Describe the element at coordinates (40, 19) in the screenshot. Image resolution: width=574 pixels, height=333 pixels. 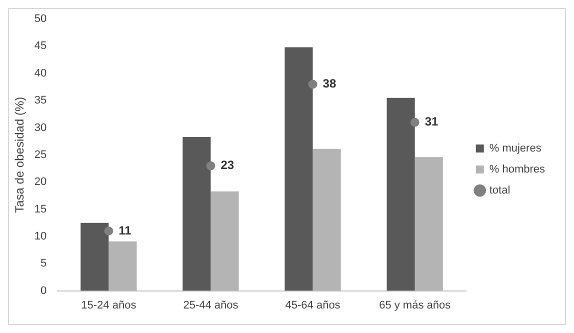
I see `y-tick-label: 50` at that location.